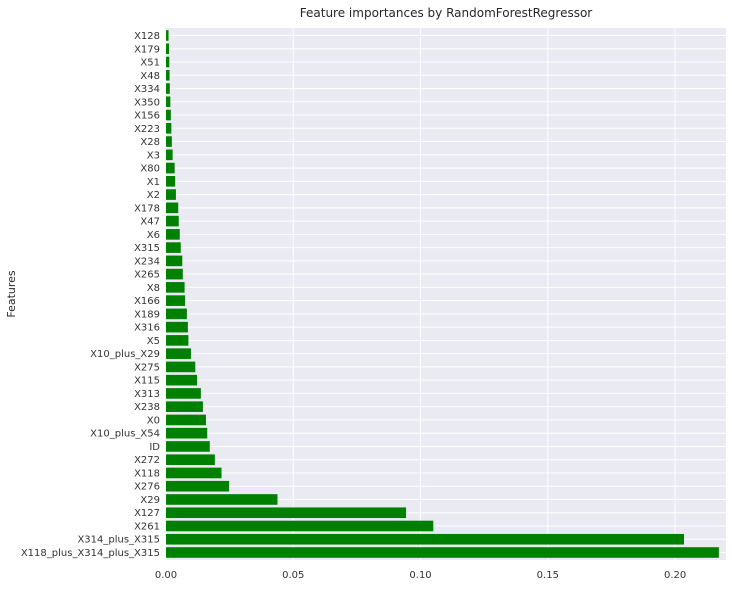 The image size is (732, 590). I want to click on y-tick-label: X48, so click(150, 76).